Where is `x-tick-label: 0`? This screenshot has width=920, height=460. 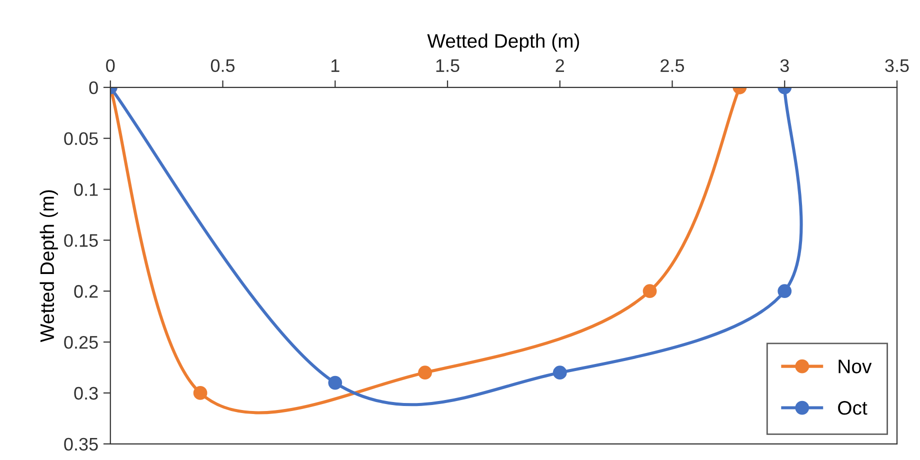 x-tick-label: 0 is located at coordinates (110, 65).